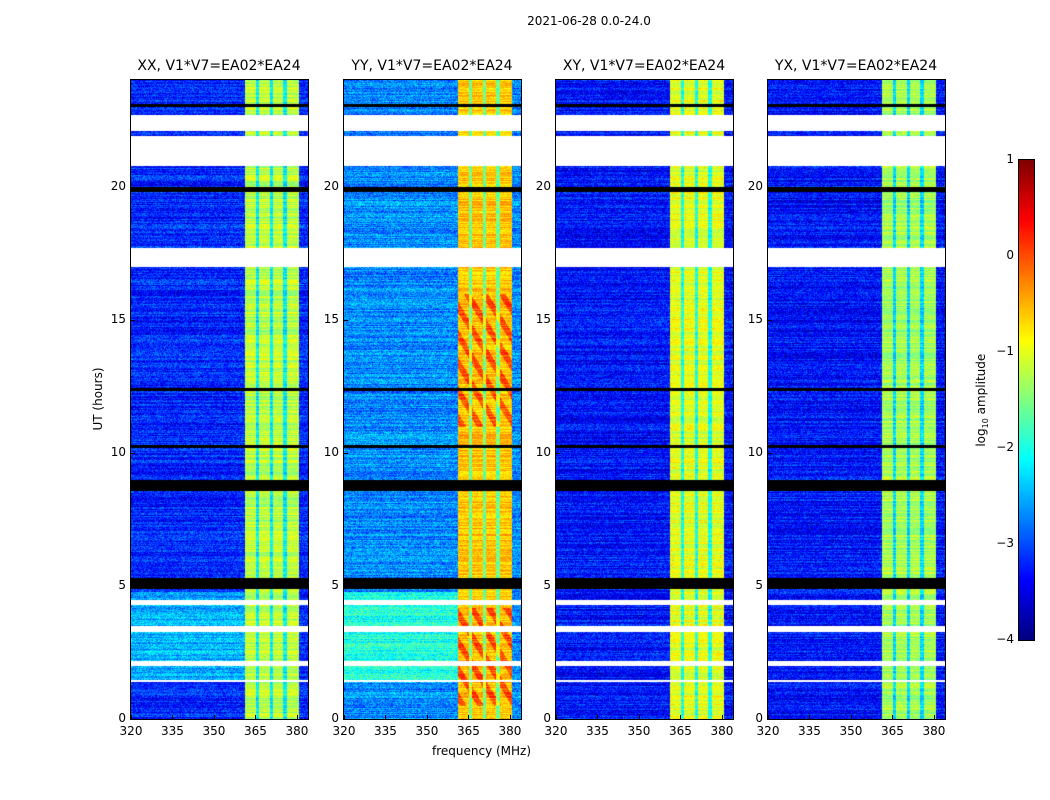 The height and width of the screenshot is (800, 1050). What do you see at coordinates (644, 66) in the screenshot?
I see `panel-title: XY, V1*V7=EA02*EA24` at bounding box center [644, 66].